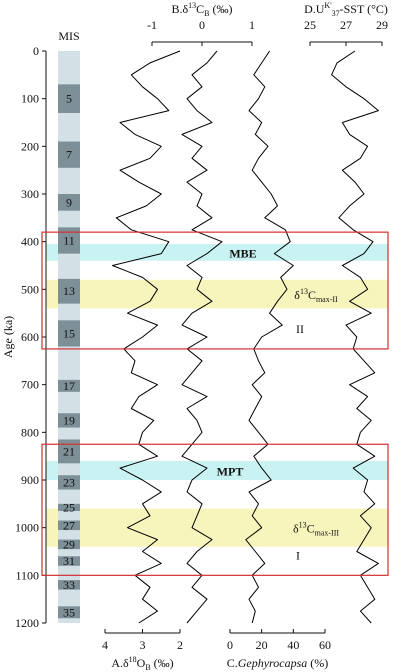  I want to click on x-tick-label: 4, so click(105, 645).